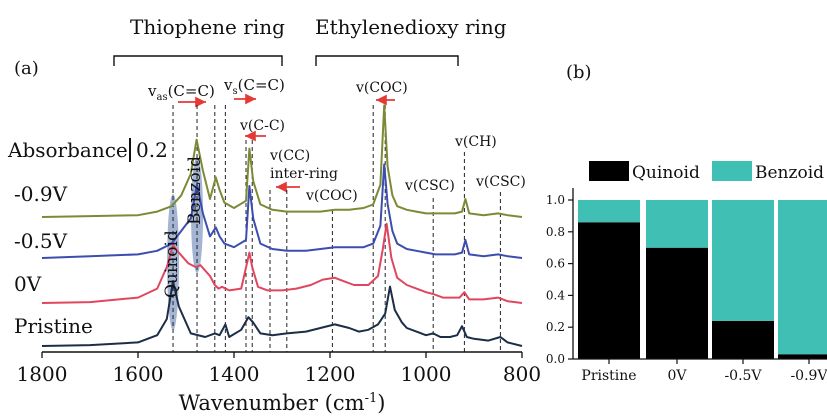  I want to click on legend-label-benzoid: Benzoid, so click(789, 173).